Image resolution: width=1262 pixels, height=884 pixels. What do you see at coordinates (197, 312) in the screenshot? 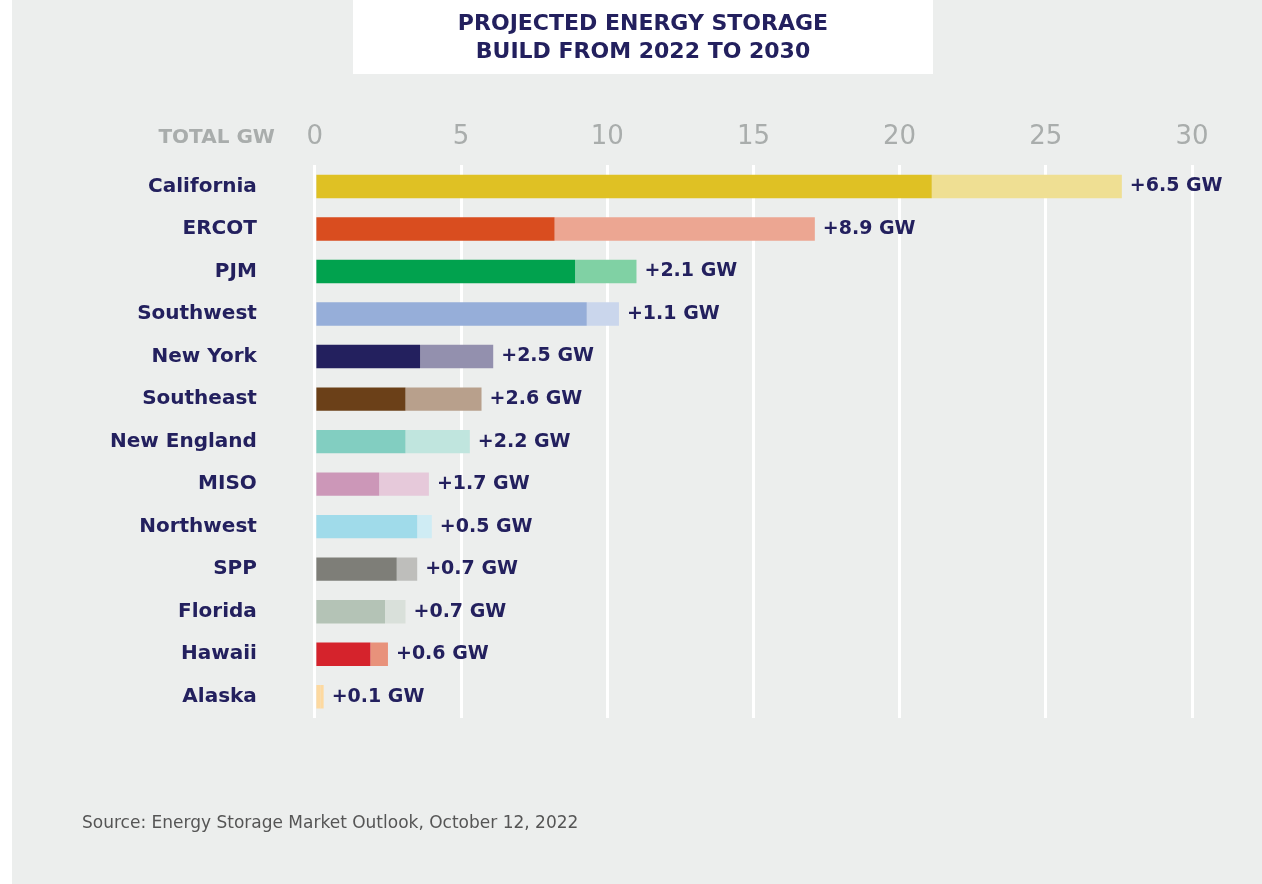
I see `y-tick-label: Southwest` at bounding box center [197, 312].